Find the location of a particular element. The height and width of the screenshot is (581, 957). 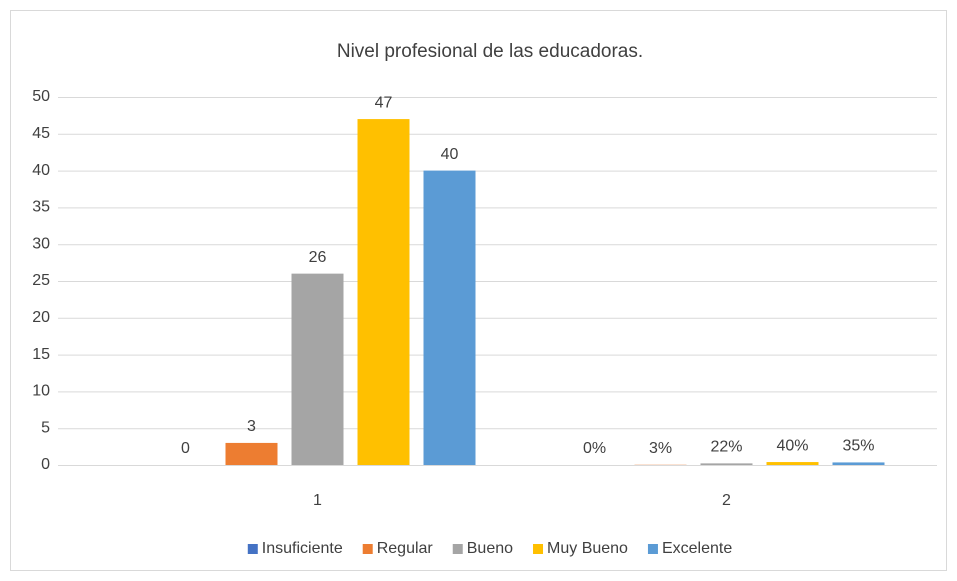

value-label: 40 is located at coordinates (450, 154).